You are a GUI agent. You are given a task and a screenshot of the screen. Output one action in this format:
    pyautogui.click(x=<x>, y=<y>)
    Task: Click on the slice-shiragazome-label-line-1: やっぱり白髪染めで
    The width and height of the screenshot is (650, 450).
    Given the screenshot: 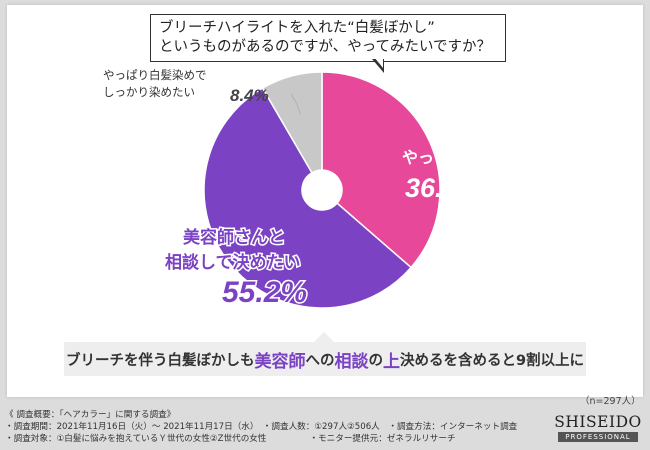 What is the action you would take?
    pyautogui.click(x=155, y=75)
    